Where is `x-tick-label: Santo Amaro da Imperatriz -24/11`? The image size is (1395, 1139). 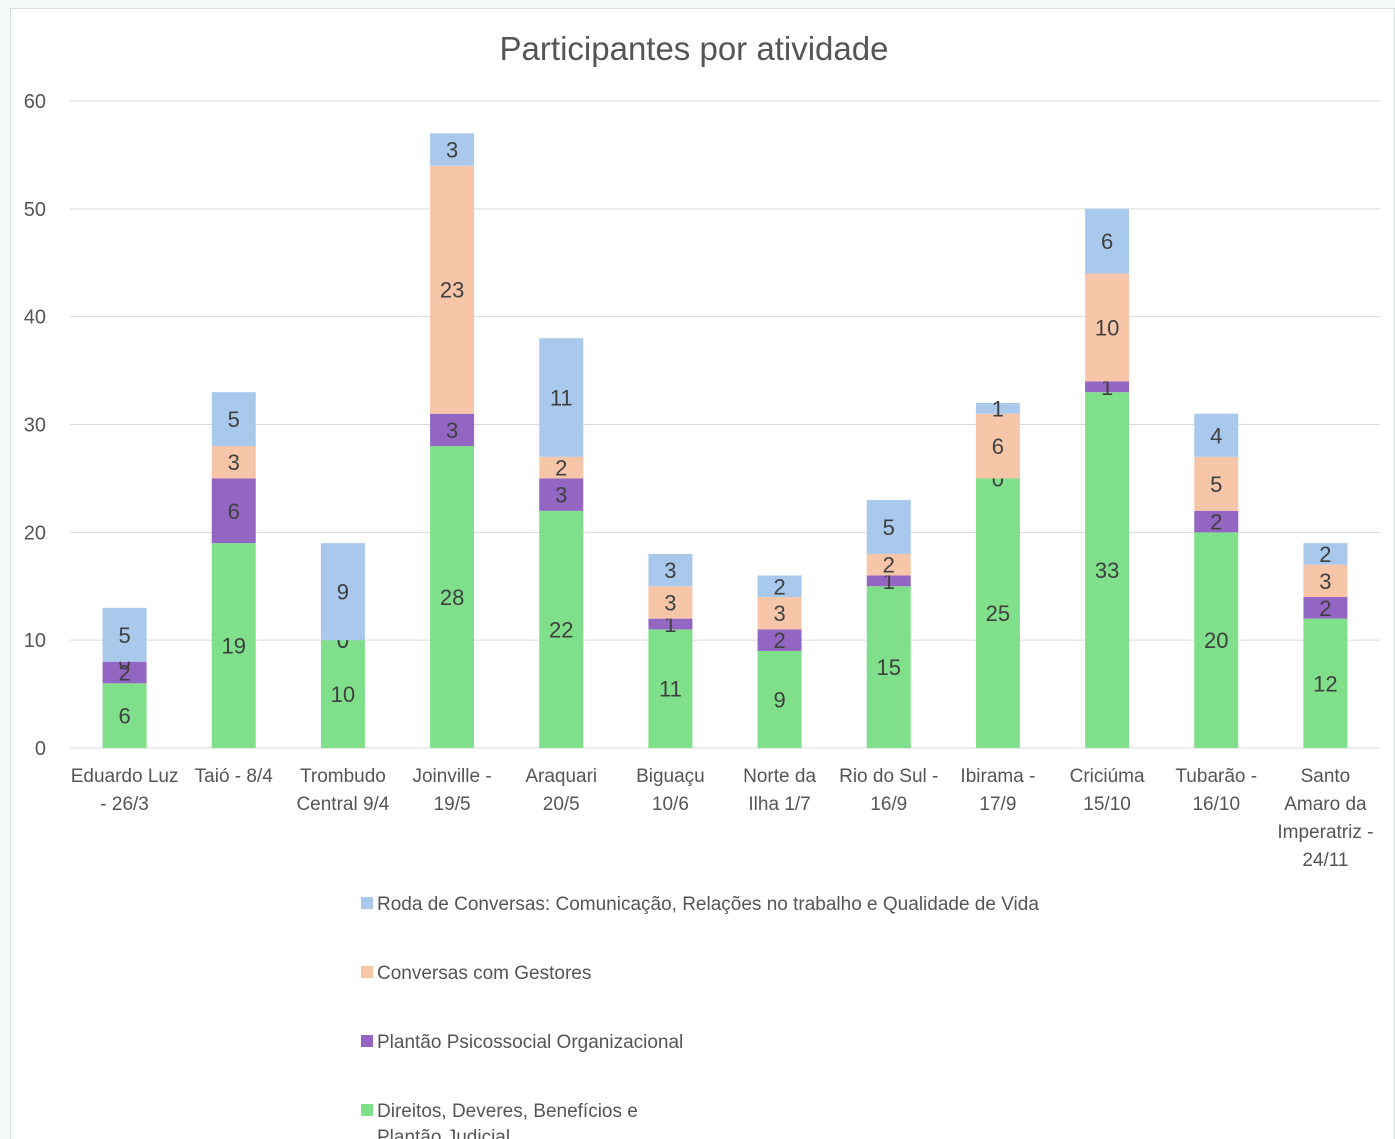
x-tick-label: Santo Amaro da Imperatriz -24/11 is located at coordinates (1325, 818).